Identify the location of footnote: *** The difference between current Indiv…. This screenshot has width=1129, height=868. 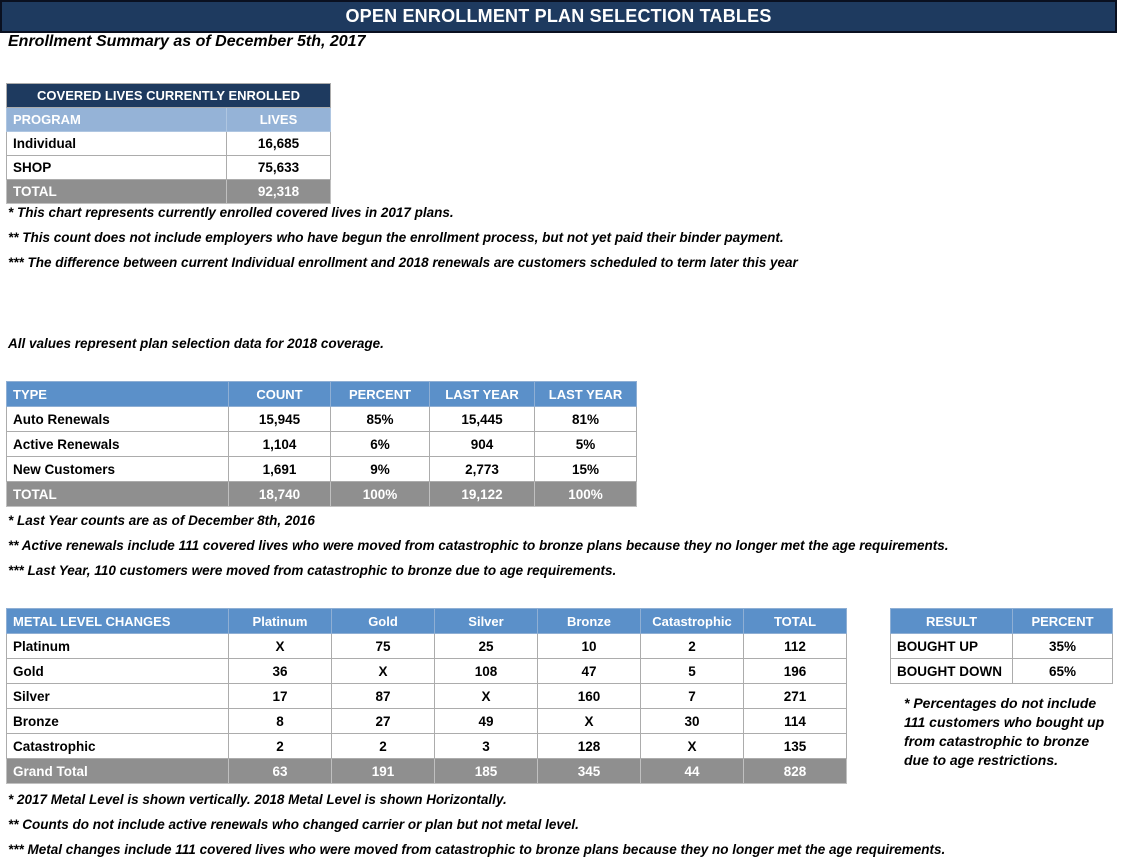
(403, 262).